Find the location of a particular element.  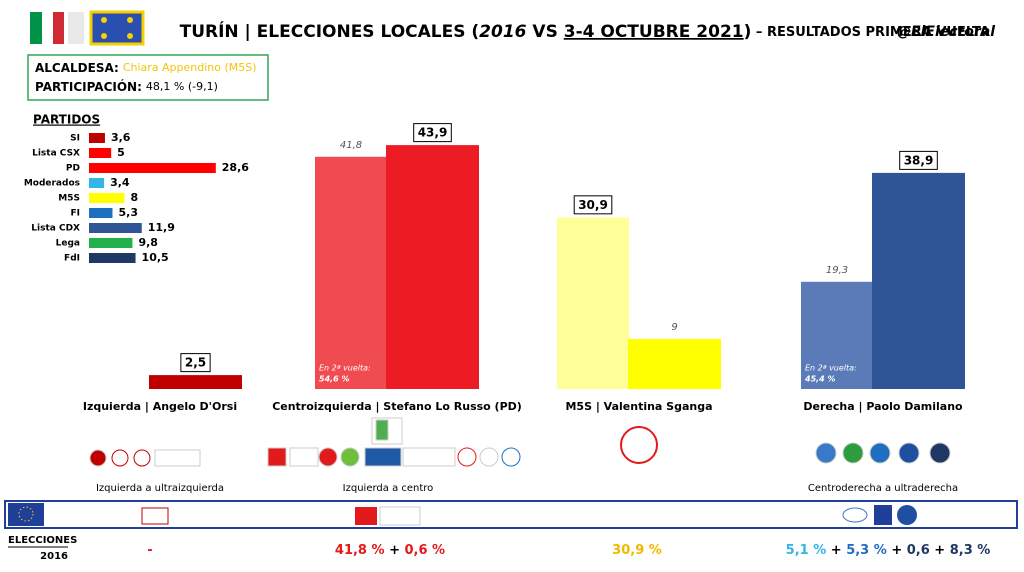

runoff-note: 54,6 % is located at coordinates (334, 379).